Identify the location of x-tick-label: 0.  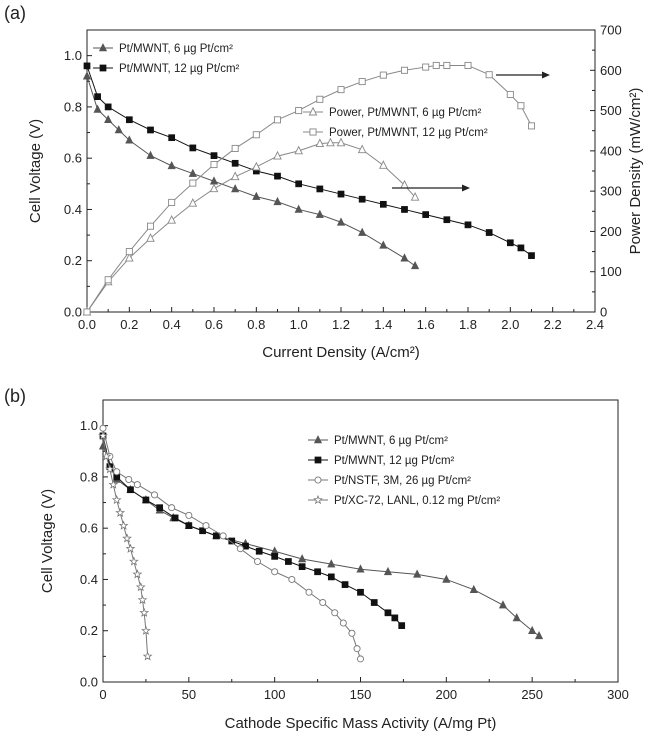
(102, 694).